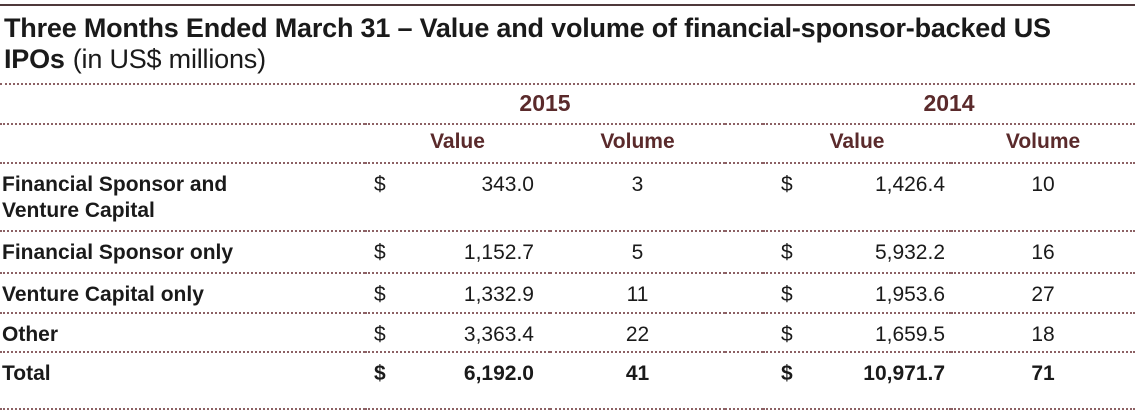 The image size is (1135, 418). I want to click on volume-2015: 3, so click(637, 184).